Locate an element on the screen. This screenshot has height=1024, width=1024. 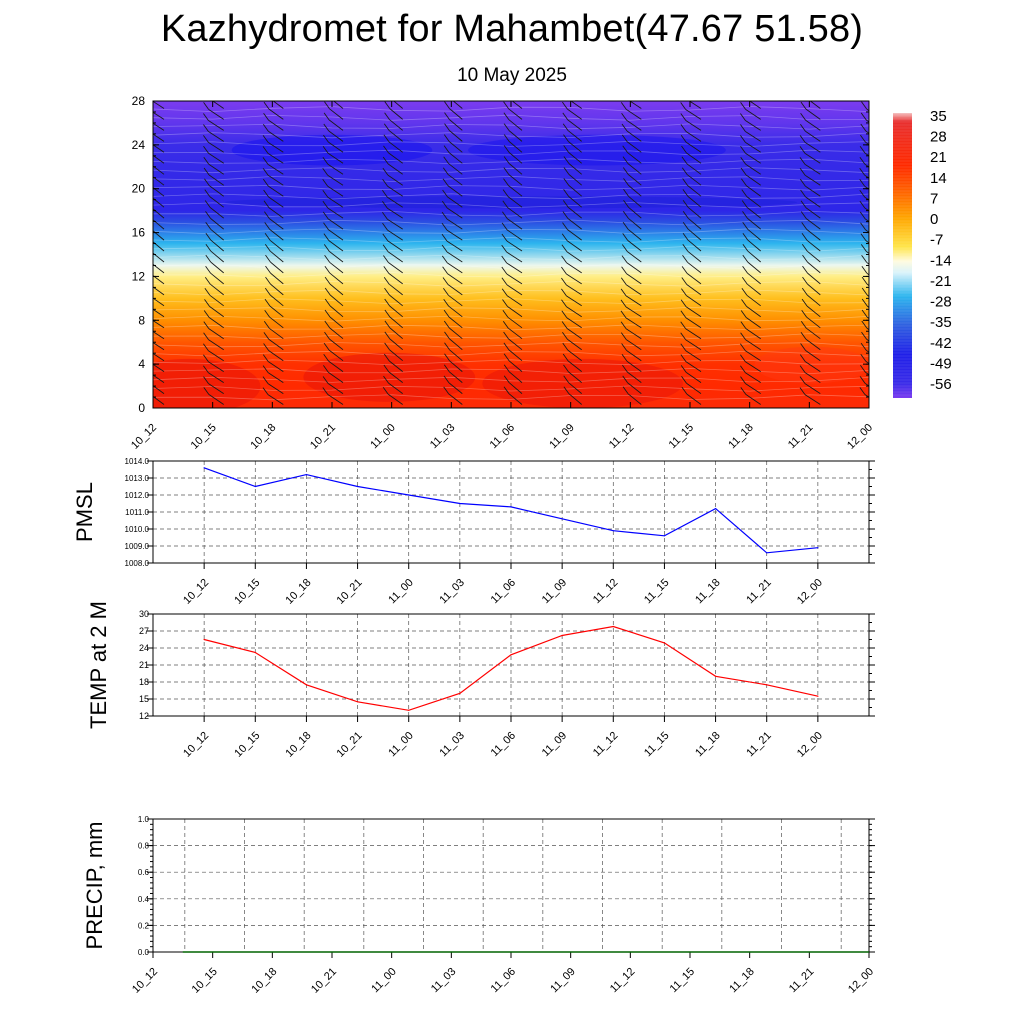
x-tick-label: 11_21 is located at coordinates (802, 981).